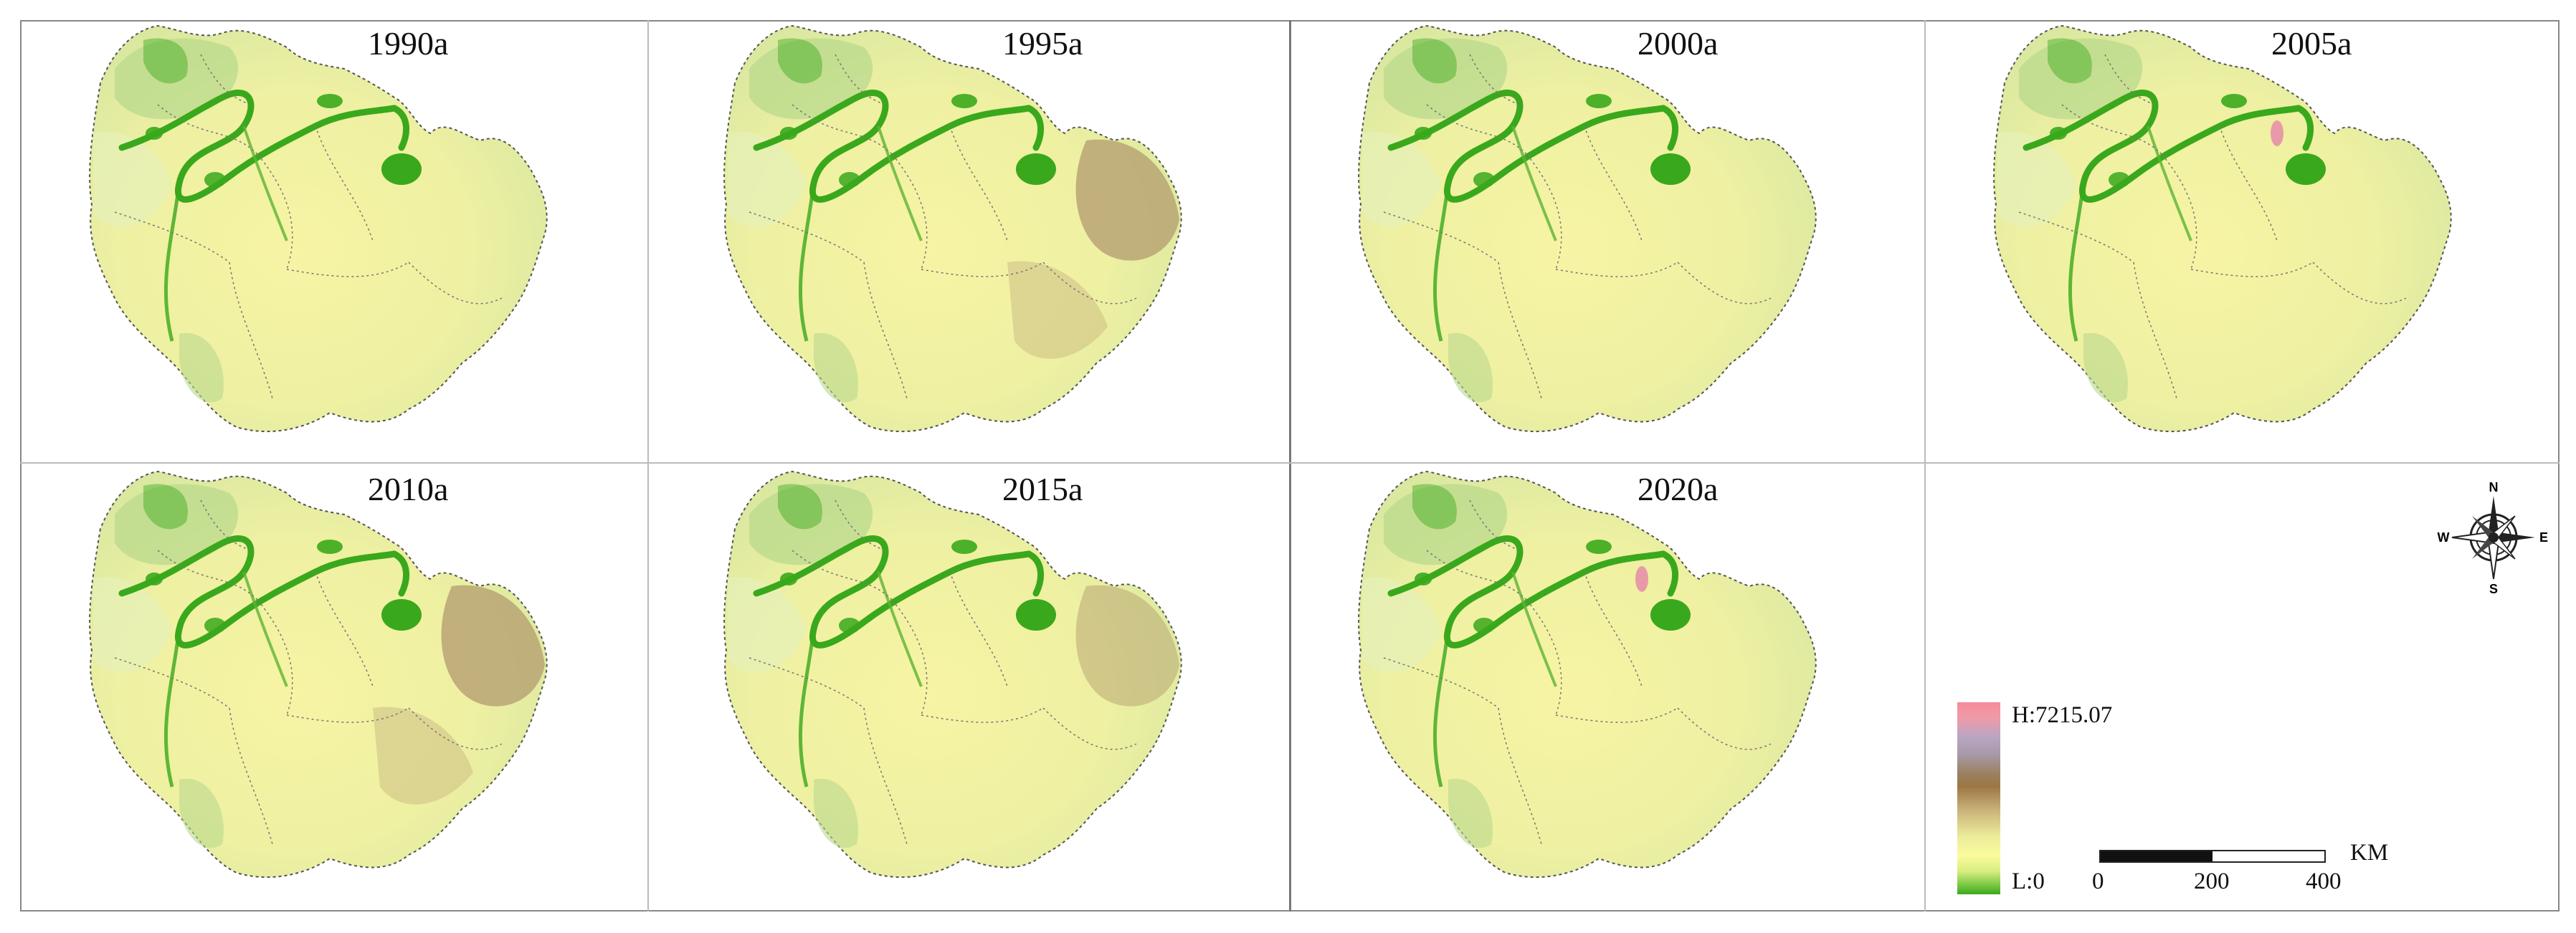 The height and width of the screenshot is (933, 2576). Describe the element at coordinates (2444, 537) in the screenshot. I see `compass-w-label: W` at that location.